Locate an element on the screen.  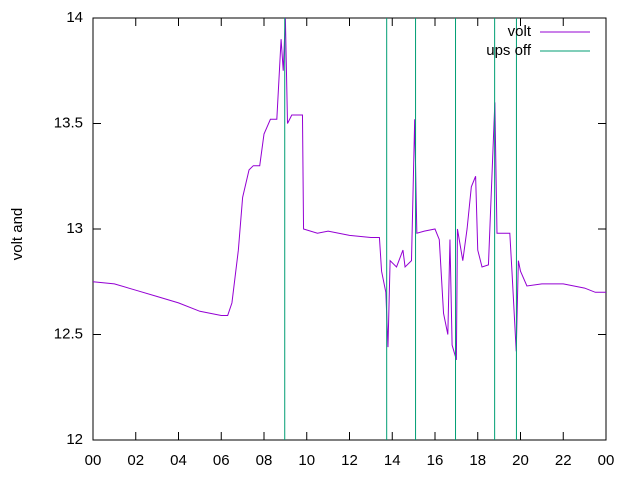
x-tick-label: 18 is located at coordinates (477, 460).